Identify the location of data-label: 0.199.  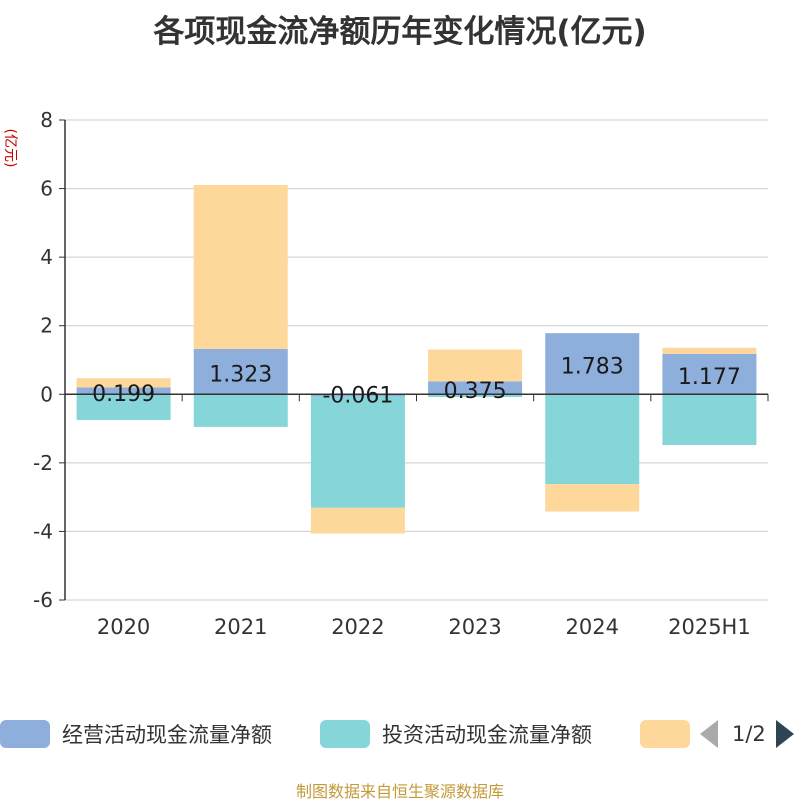
(123, 394).